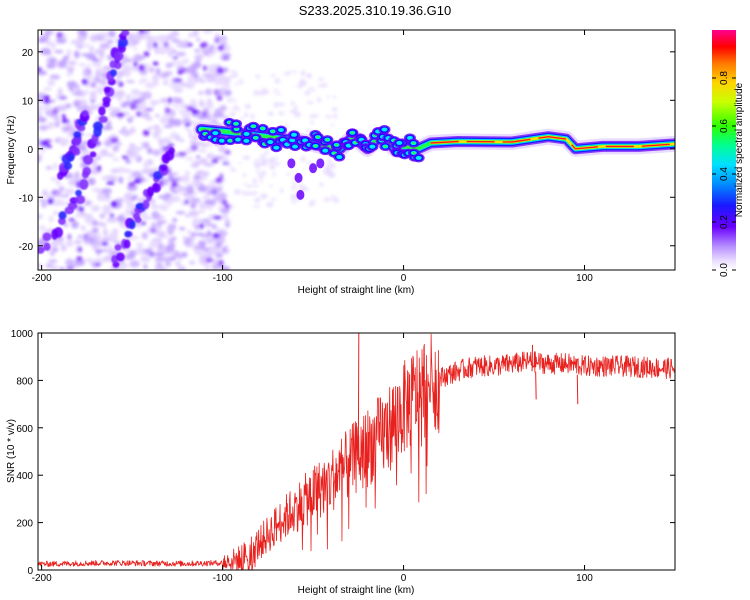 This screenshot has height=600, width=750. Describe the element at coordinates (739, 149) in the screenshot. I see `colorbar-label: Normalized spectral amplitude` at that location.